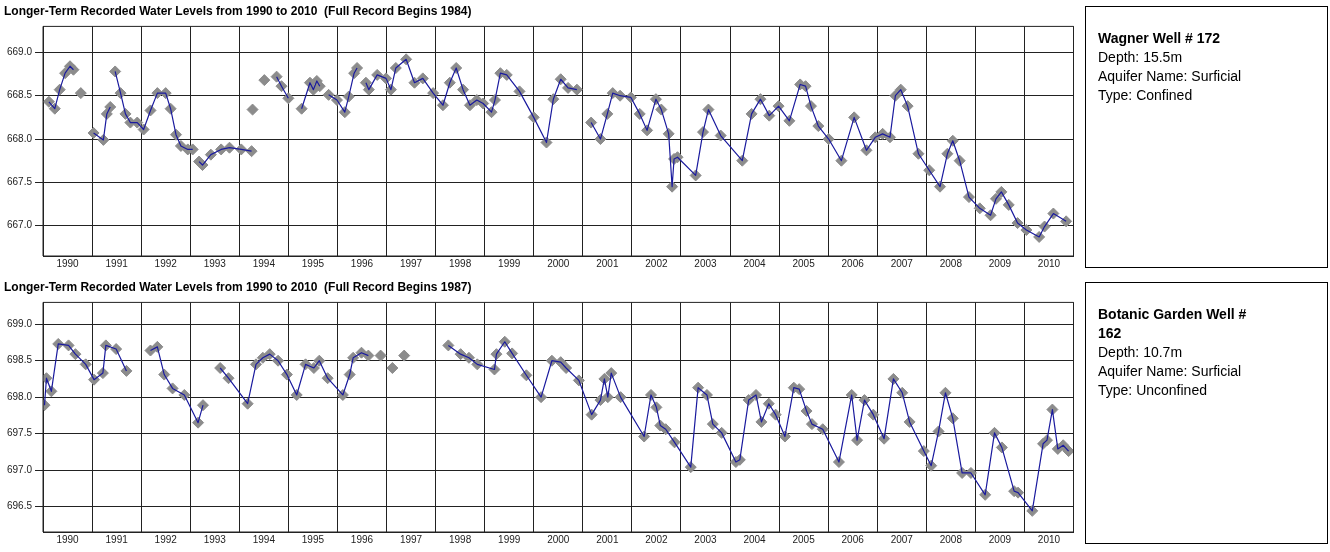 This screenshot has width=1330, height=552. What do you see at coordinates (19, 138) in the screenshot?
I see `y-tick-label: 668.0` at bounding box center [19, 138].